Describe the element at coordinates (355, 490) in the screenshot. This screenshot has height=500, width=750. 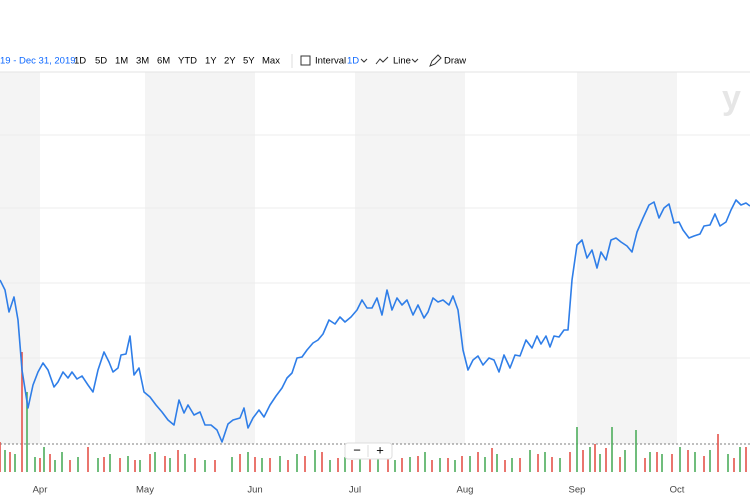
I see `x-tick-label: Jul` at that location.